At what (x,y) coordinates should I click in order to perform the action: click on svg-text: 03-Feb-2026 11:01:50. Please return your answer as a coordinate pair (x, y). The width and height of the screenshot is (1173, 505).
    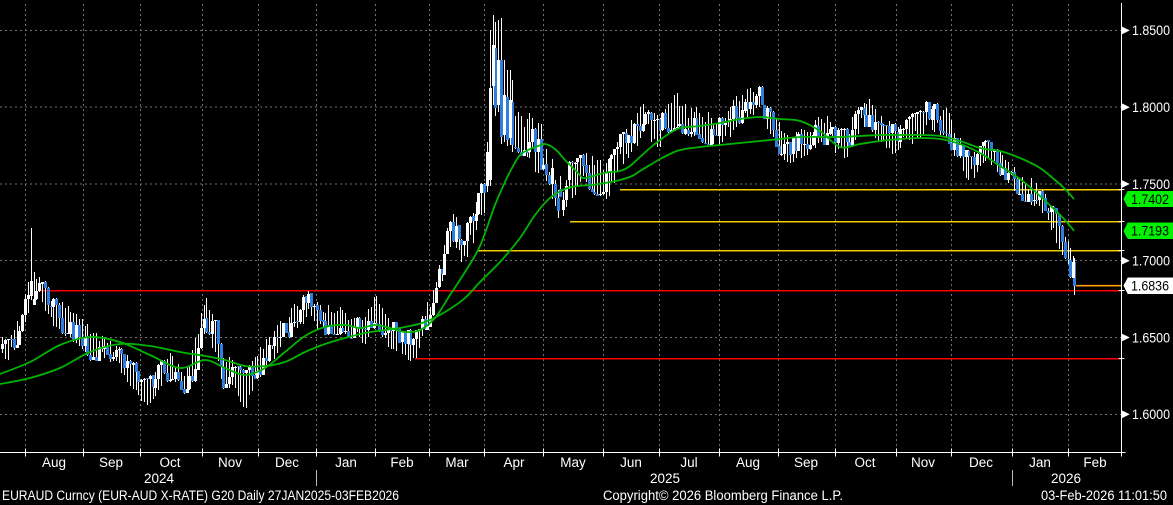
    Looking at the image, I should click on (1104, 495).